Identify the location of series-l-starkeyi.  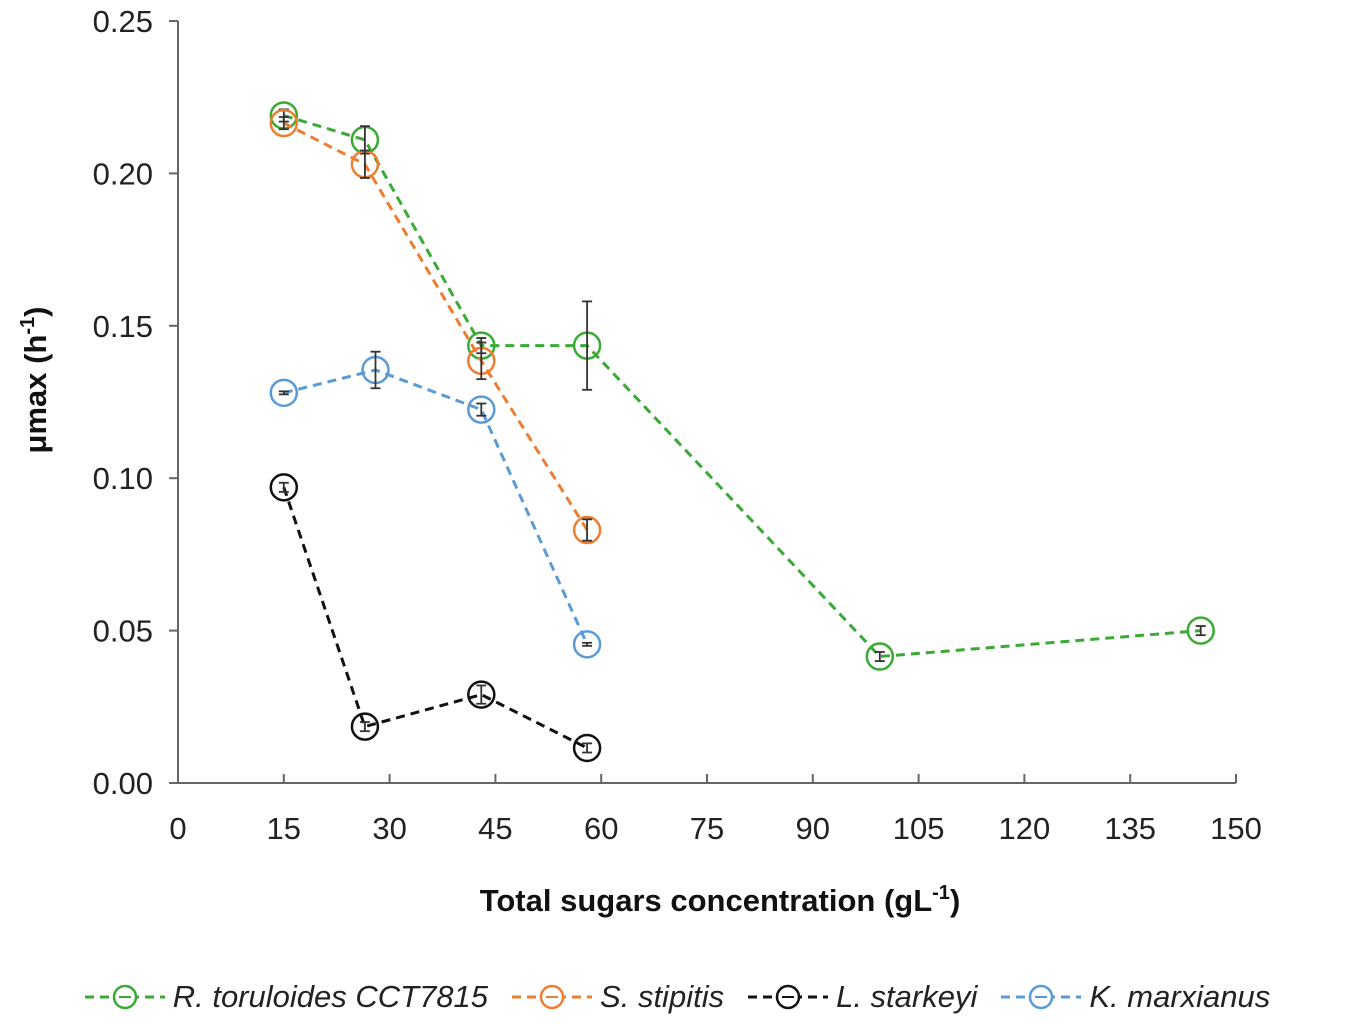
(435, 618).